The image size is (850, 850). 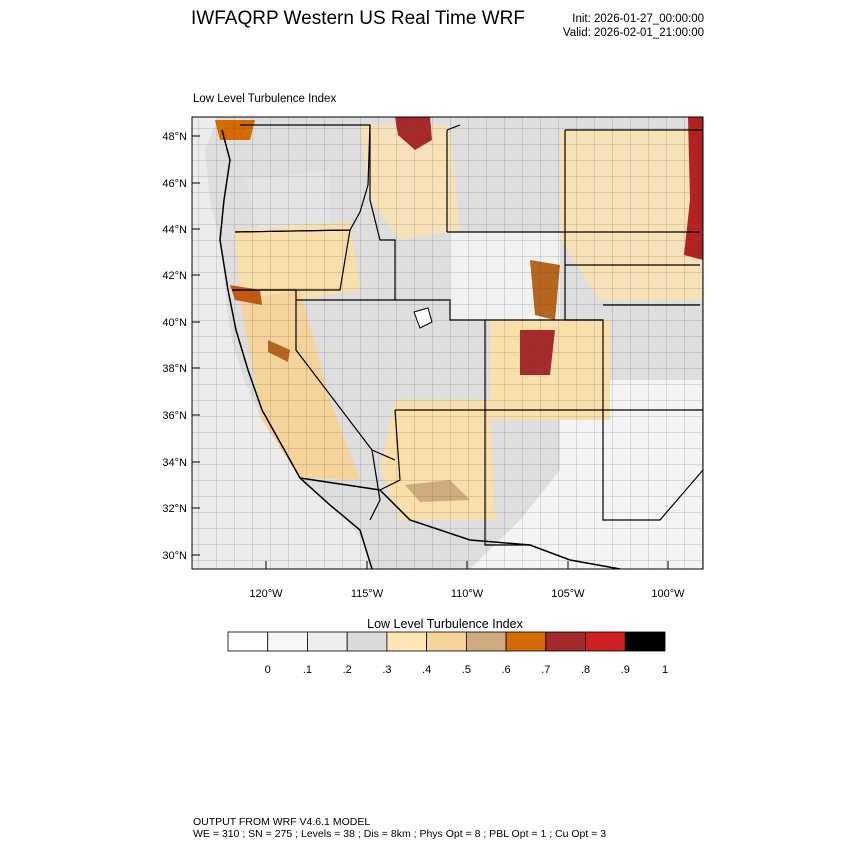 I want to click on lat-label: 40°N, so click(x=174, y=323).